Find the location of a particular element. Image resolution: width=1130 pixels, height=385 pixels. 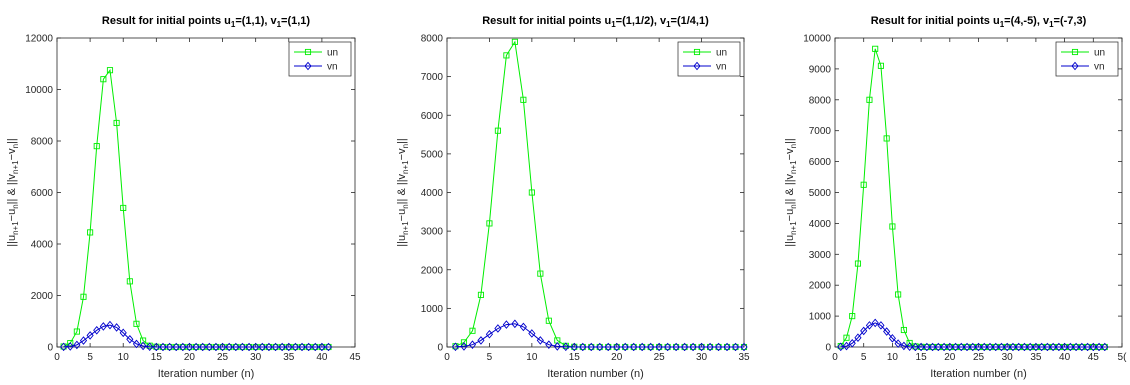

legend-label-un: un is located at coordinates (1099, 53).